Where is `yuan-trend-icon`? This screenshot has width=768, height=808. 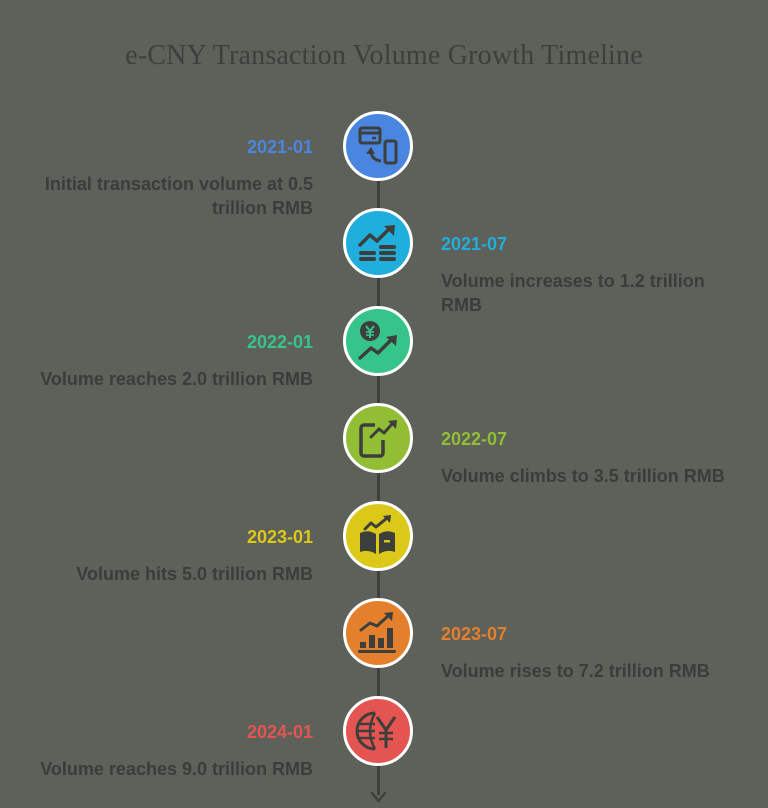 yuan-trend-icon is located at coordinates (377, 340).